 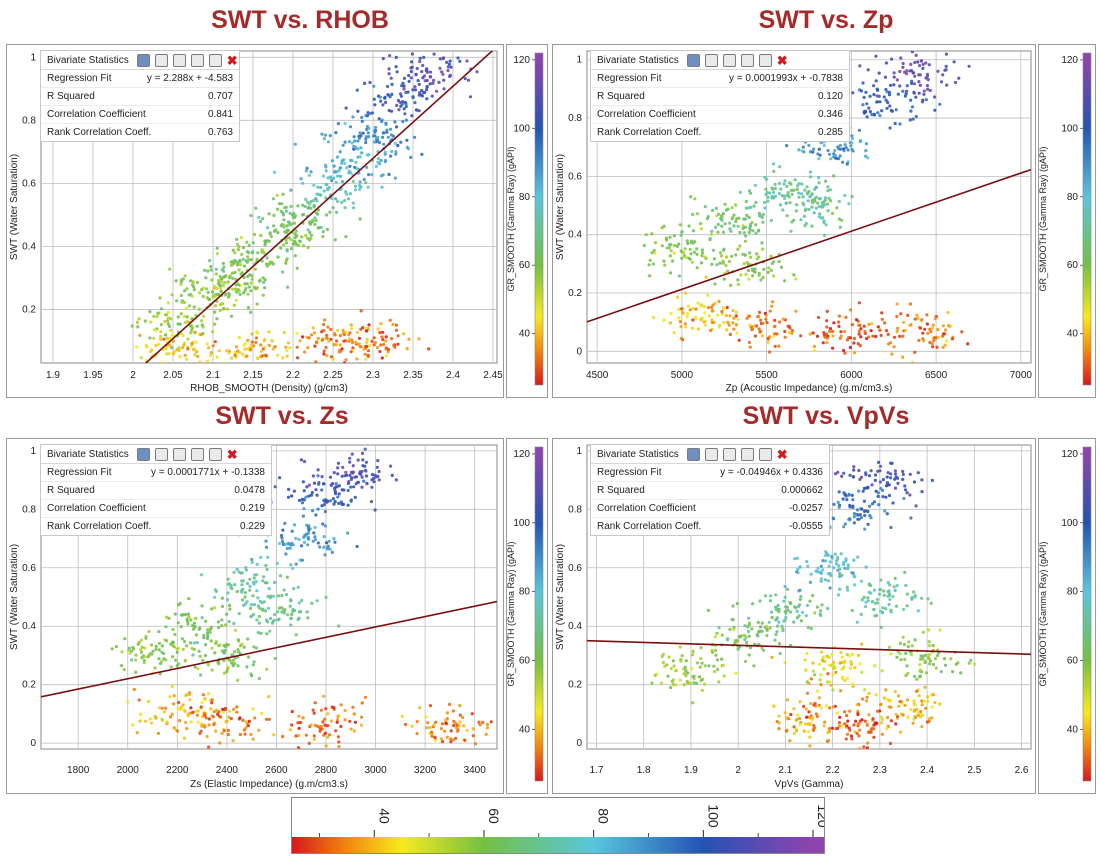 I want to click on x-tick-label: 4500, so click(x=597, y=375).